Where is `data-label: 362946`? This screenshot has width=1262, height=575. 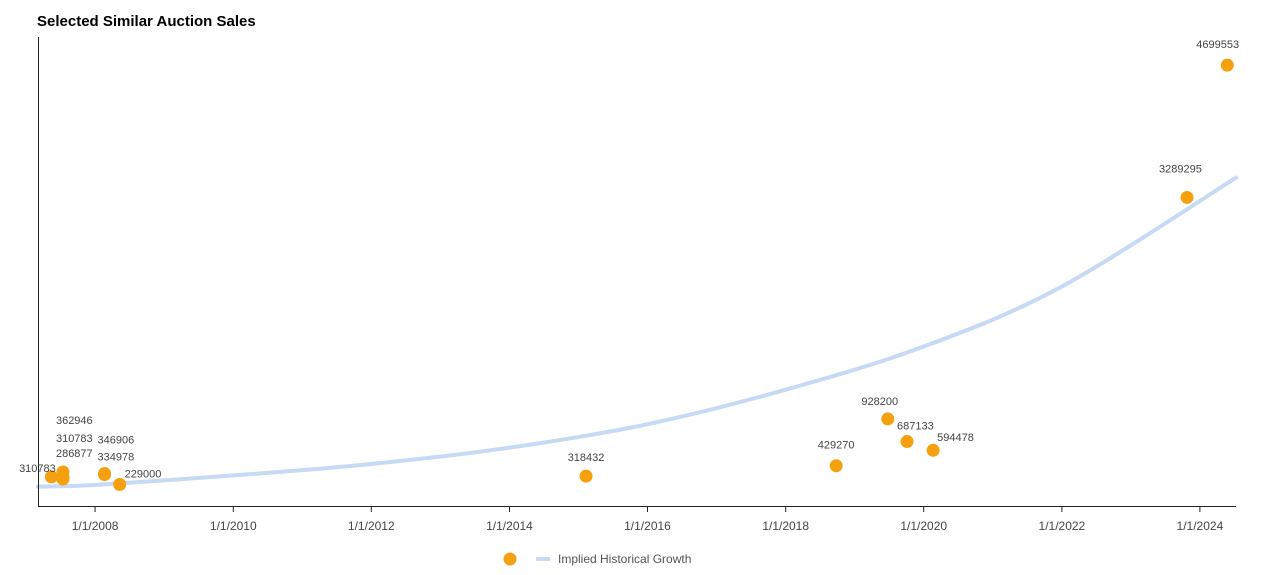
data-label: 362946 is located at coordinates (74, 421).